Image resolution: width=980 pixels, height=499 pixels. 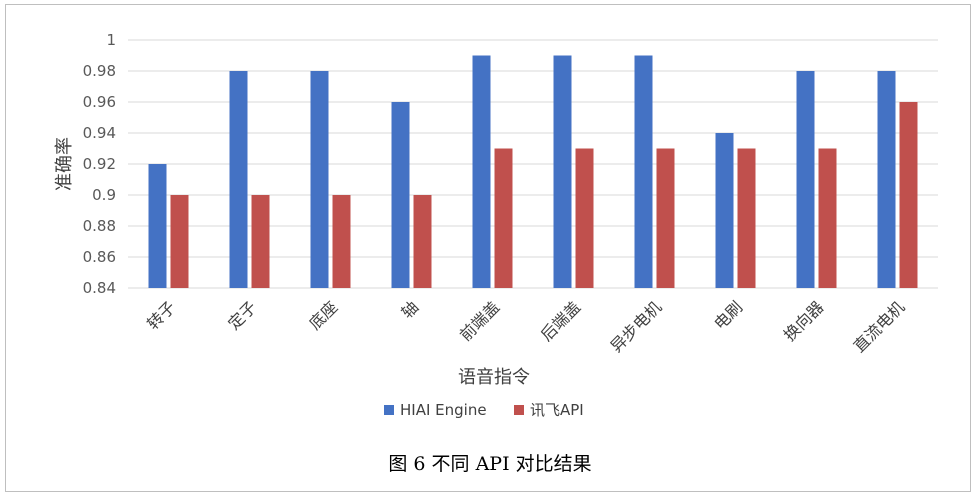 I want to click on figure-caption: 图 6 不同 API 对比结果, so click(x=489, y=464).